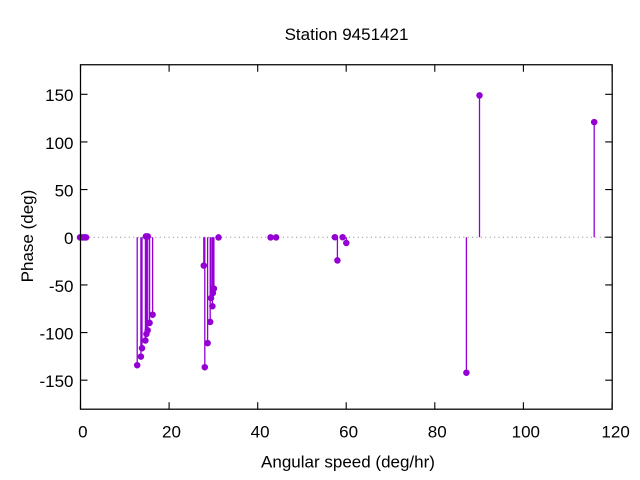 This screenshot has height=480, width=640. What do you see at coordinates (348, 432) in the screenshot?
I see `svg-text: 60` at bounding box center [348, 432].